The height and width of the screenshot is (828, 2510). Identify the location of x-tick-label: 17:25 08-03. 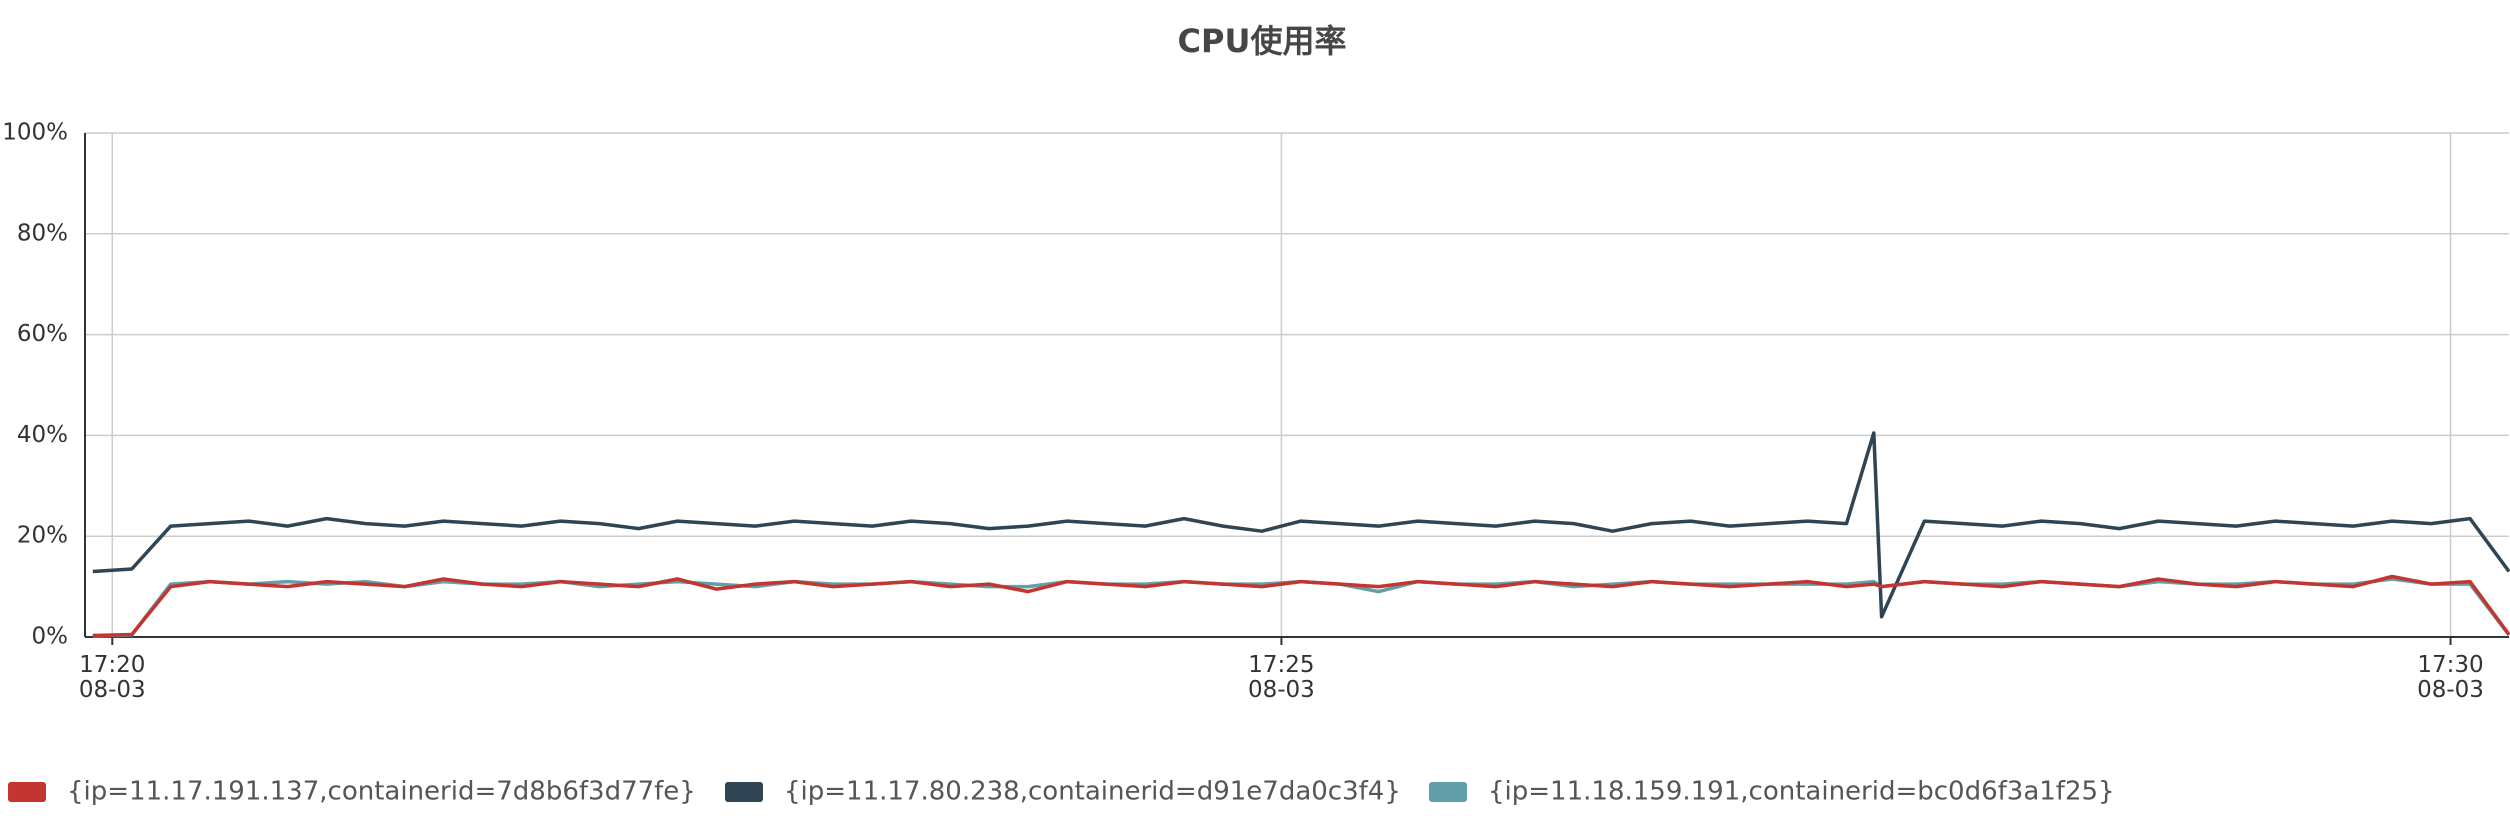
(1281, 677).